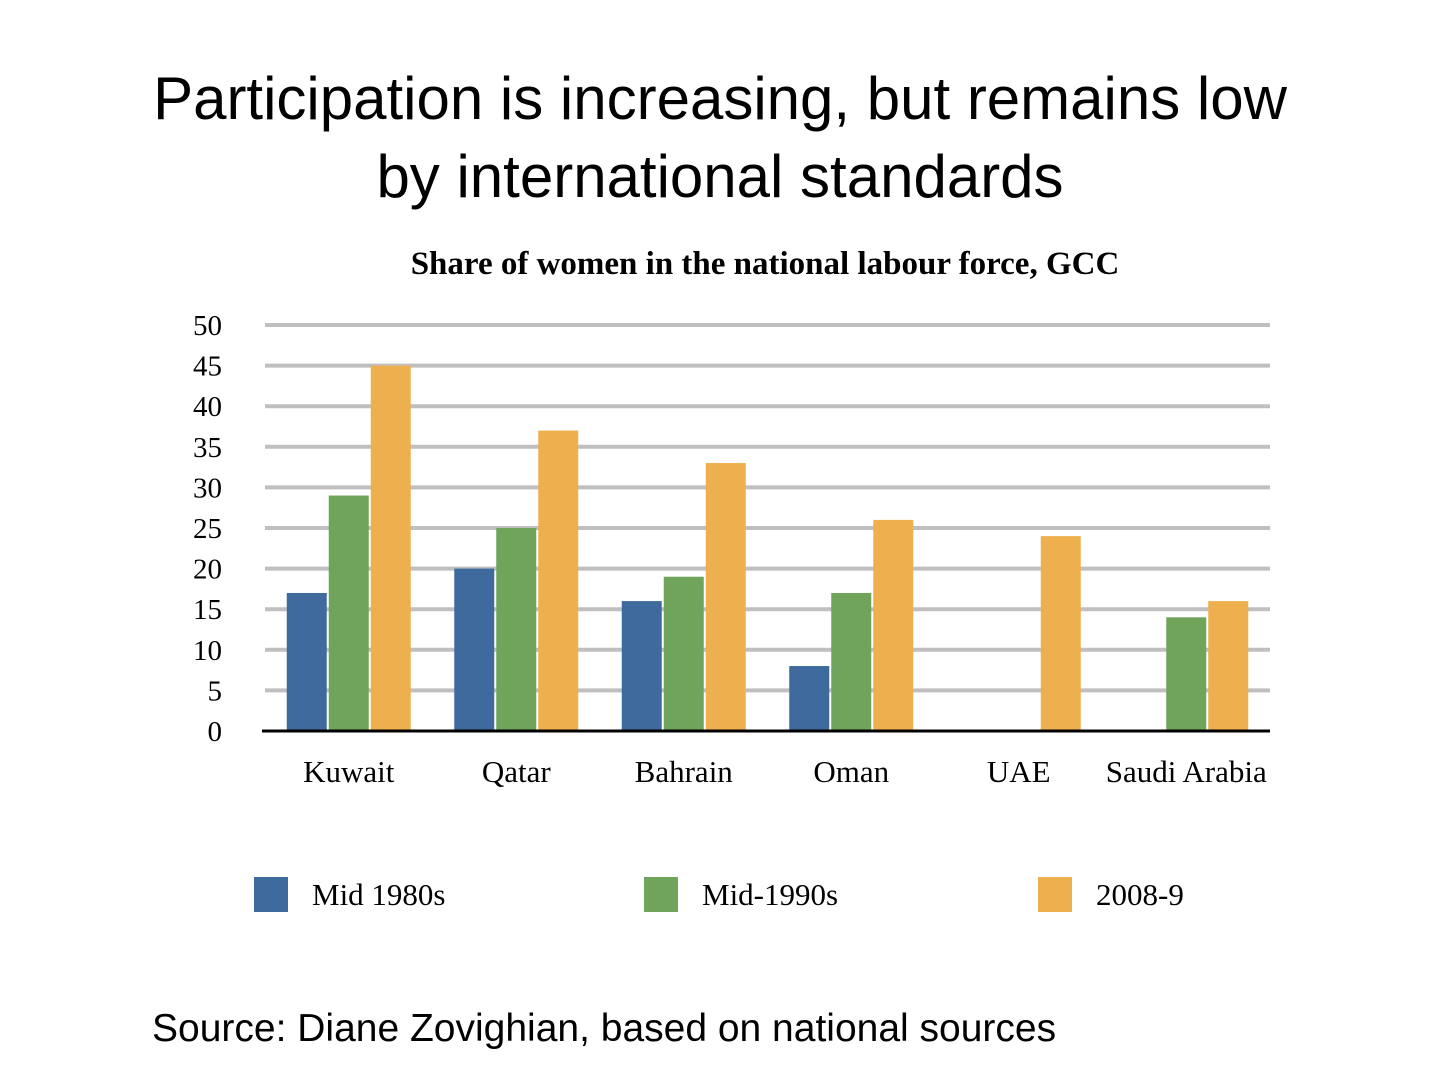 This screenshot has width=1440, height=1080. I want to click on y-tick-label: 25, so click(207, 529).